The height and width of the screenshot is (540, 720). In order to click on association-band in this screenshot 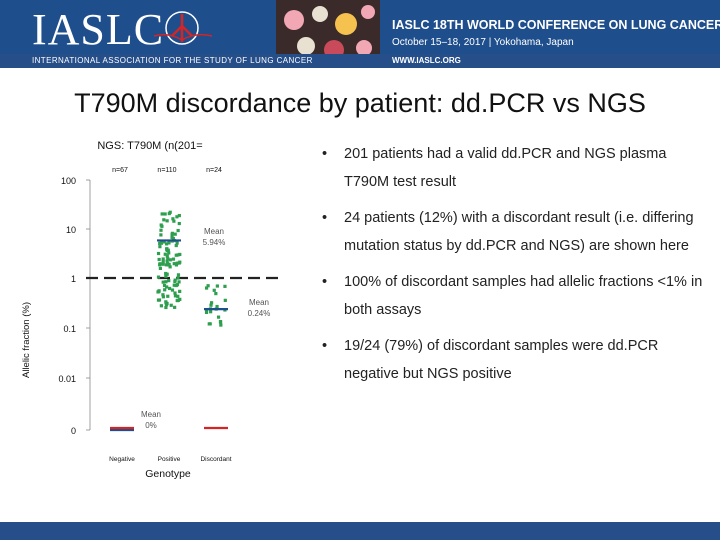, I will do `click(360, 61)`.